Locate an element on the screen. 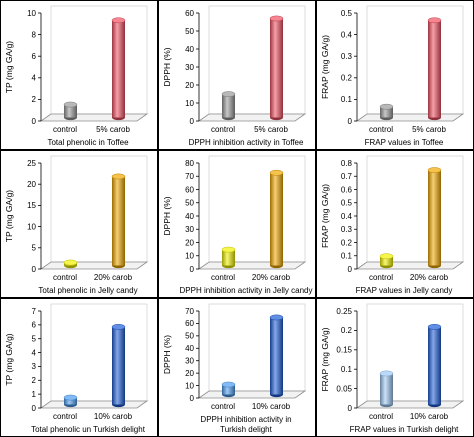 Image resolution: width=474 pixels, height=437 pixels. chart-caption: DPPH inhibition activity in Toffee is located at coordinates (246, 142).